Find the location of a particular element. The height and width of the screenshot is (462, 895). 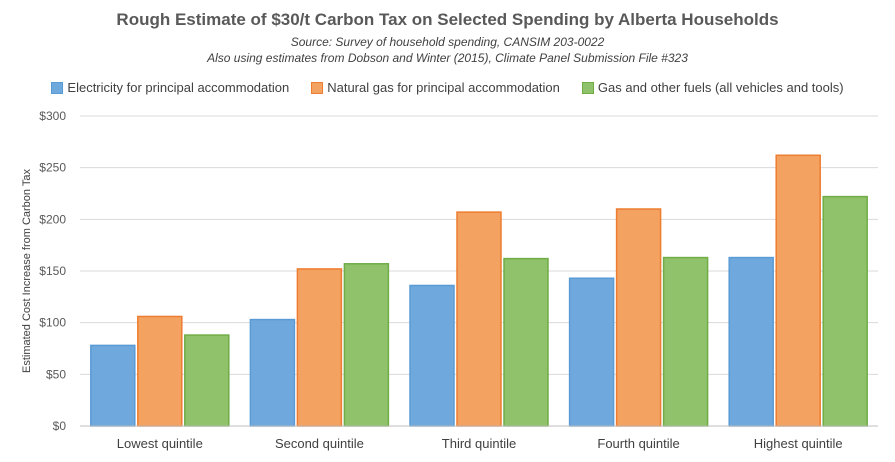

legend-swatch-electricity is located at coordinates (57, 87).